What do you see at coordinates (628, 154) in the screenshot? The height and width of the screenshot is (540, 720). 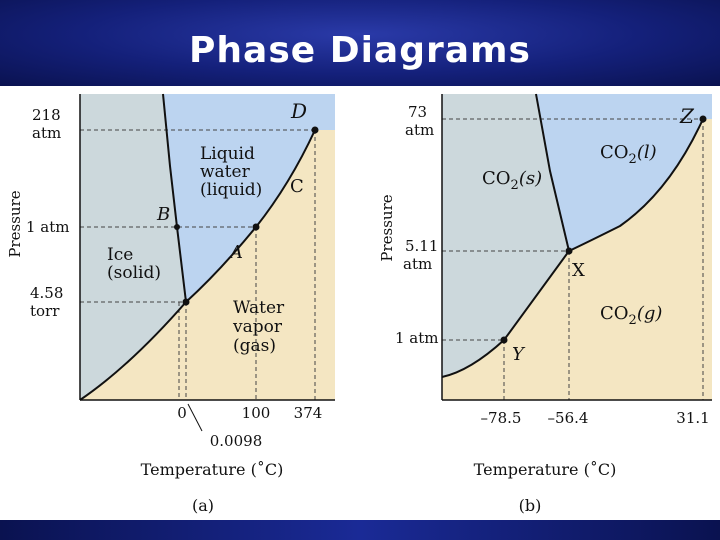 I see `panel-b-liquid-label: CO2(l)` at bounding box center [628, 154].